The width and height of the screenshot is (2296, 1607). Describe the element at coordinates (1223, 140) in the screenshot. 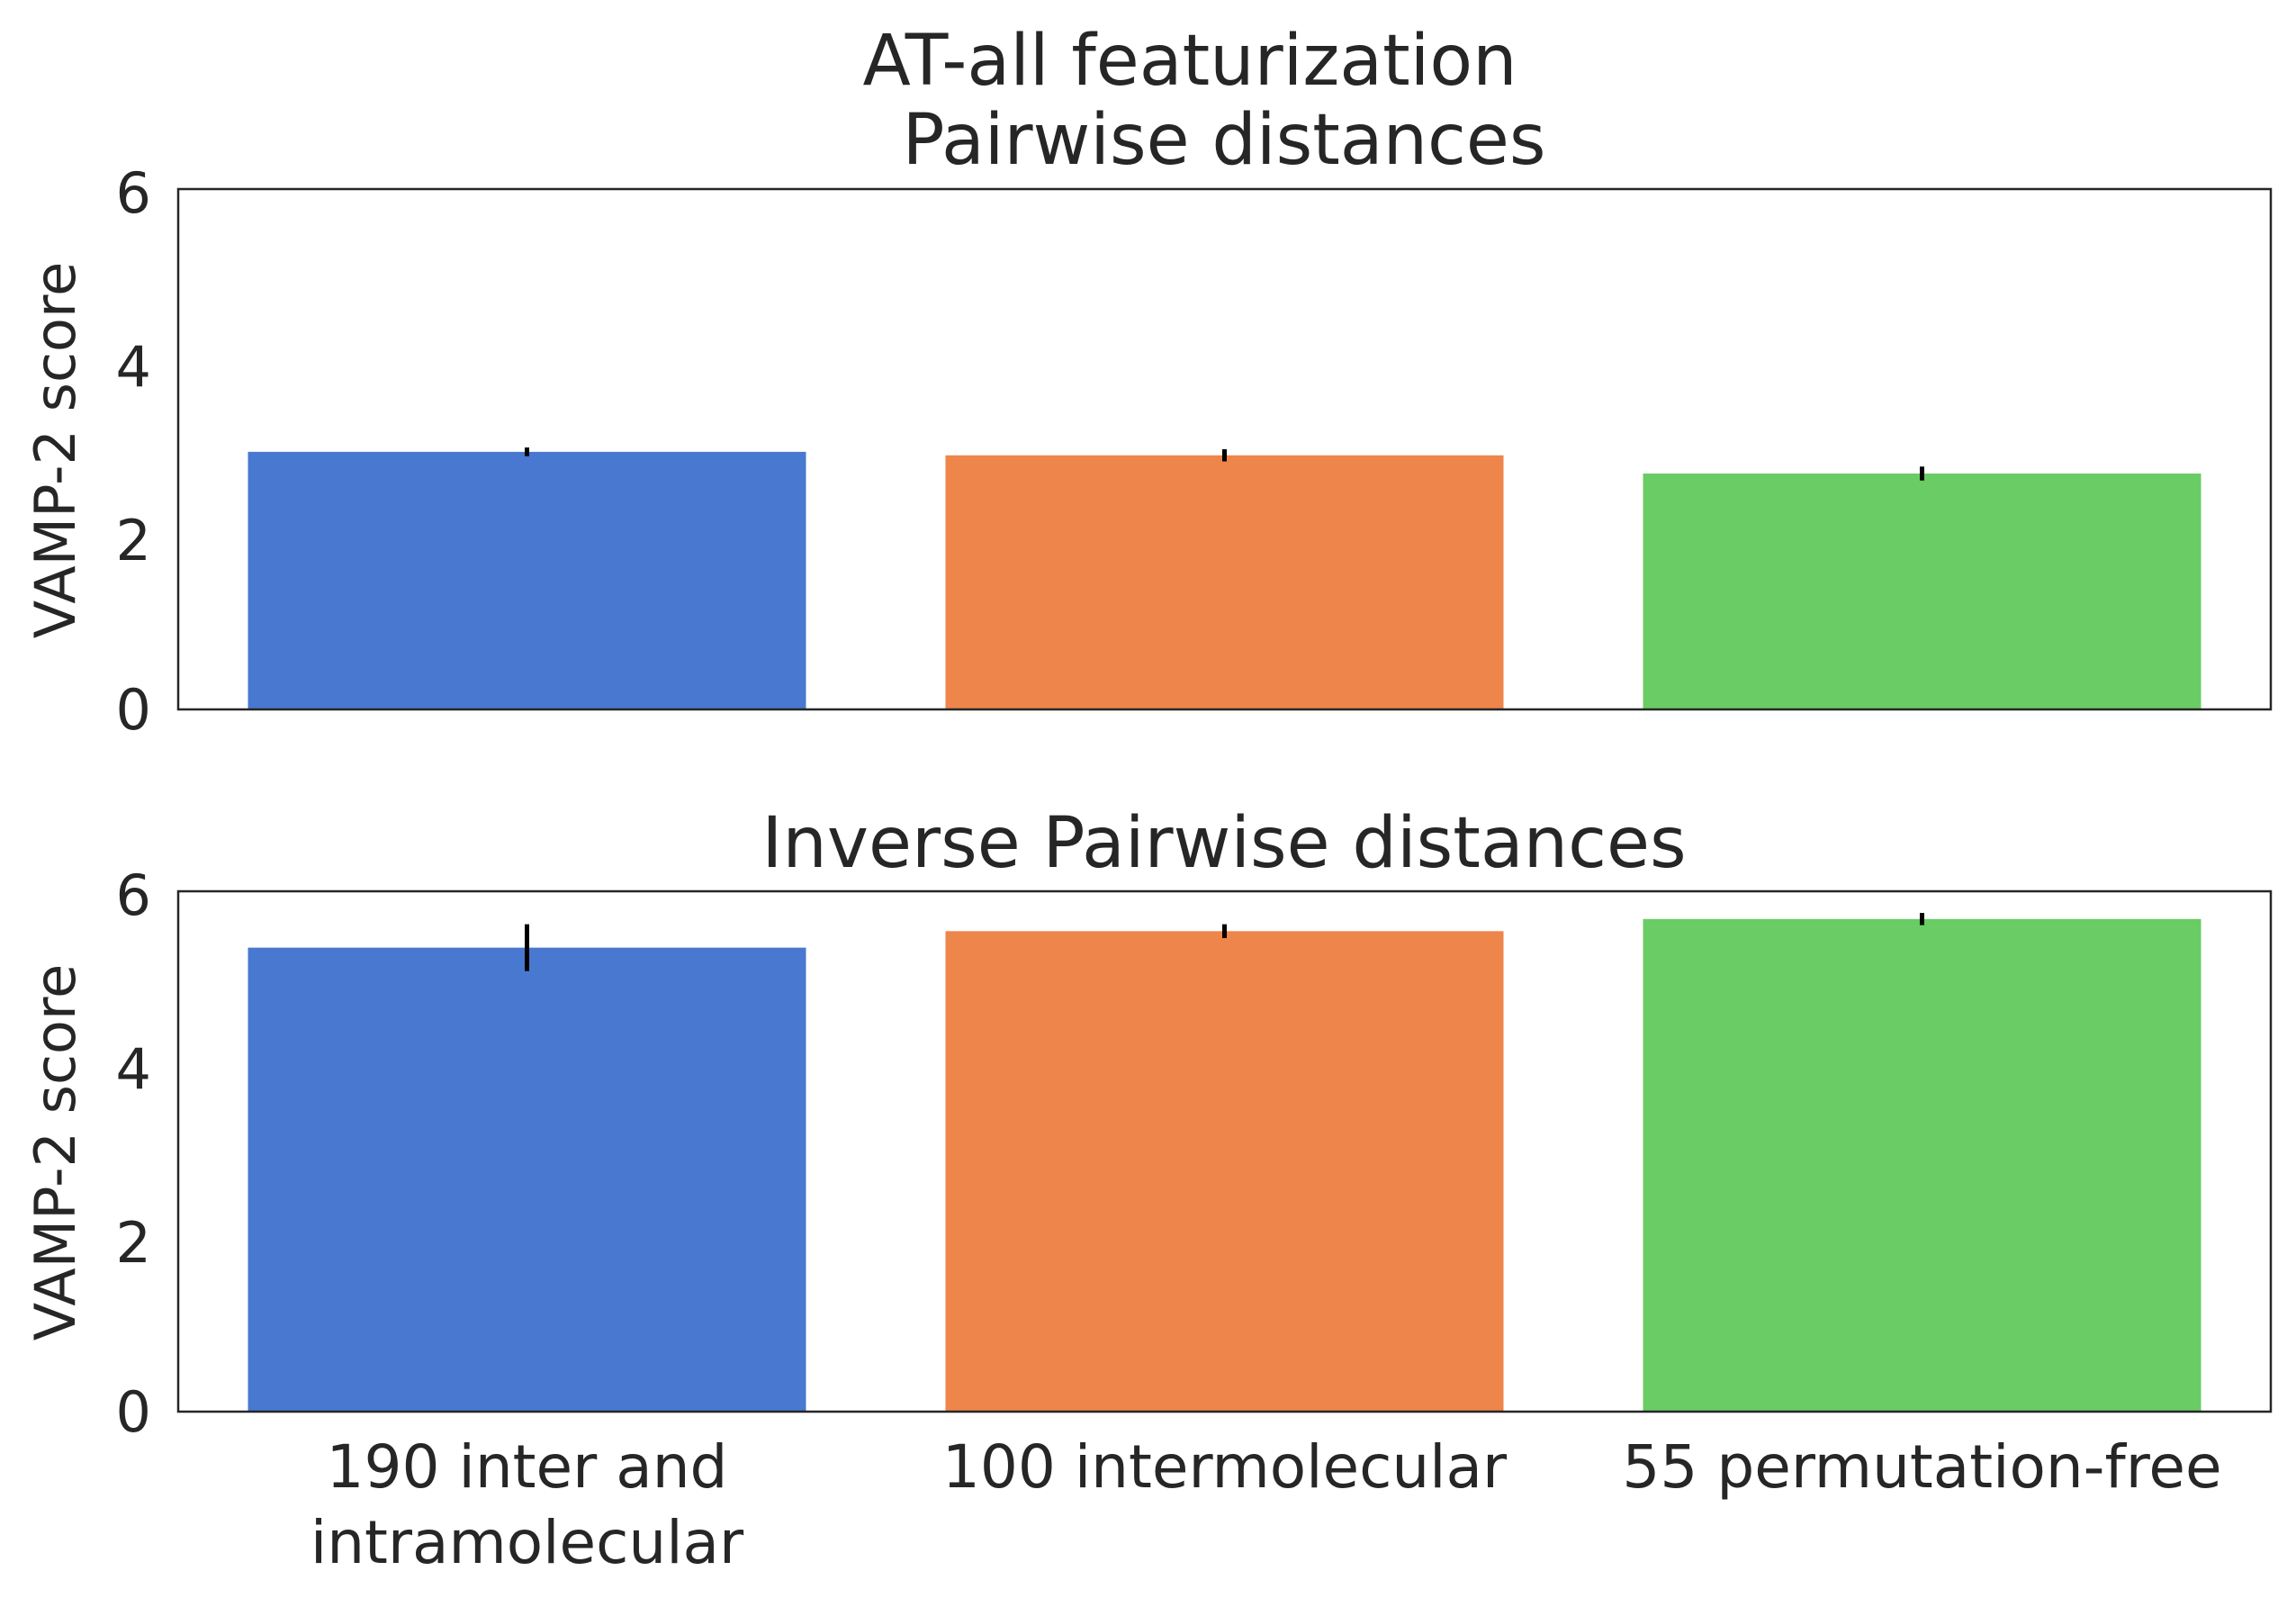

I see `panel-title: Pairwise distances` at that location.